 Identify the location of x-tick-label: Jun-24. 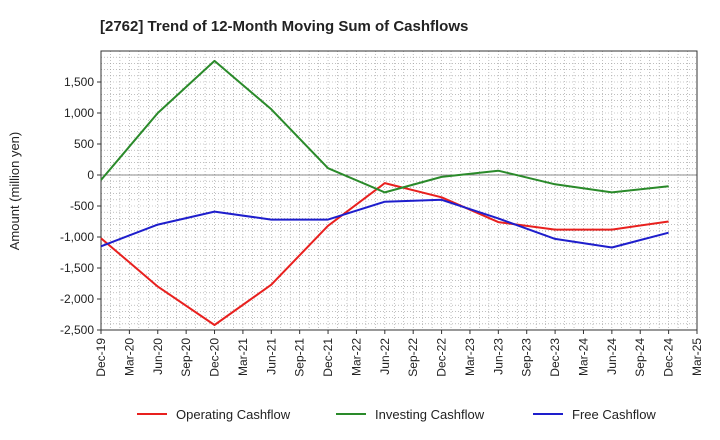
(612, 356).